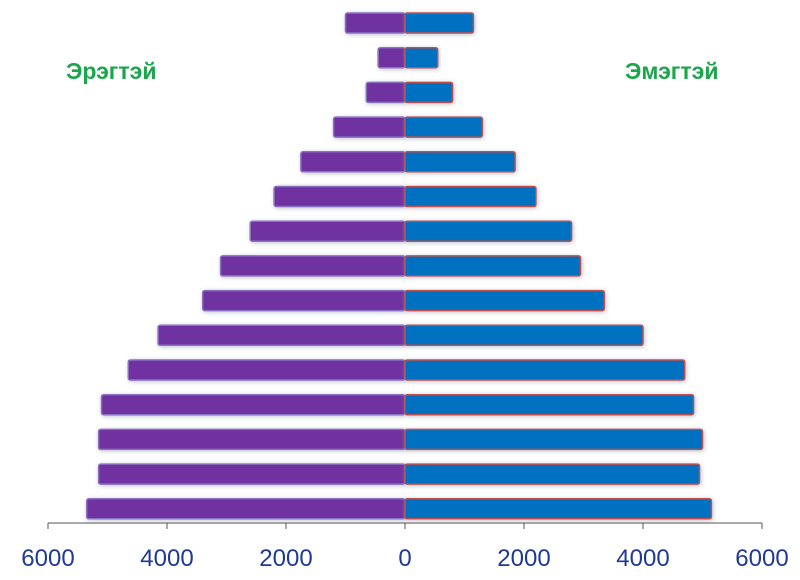  I want to click on x-axis: 6000 4000 2000 0 2000 4000 6000, so click(405, 547).